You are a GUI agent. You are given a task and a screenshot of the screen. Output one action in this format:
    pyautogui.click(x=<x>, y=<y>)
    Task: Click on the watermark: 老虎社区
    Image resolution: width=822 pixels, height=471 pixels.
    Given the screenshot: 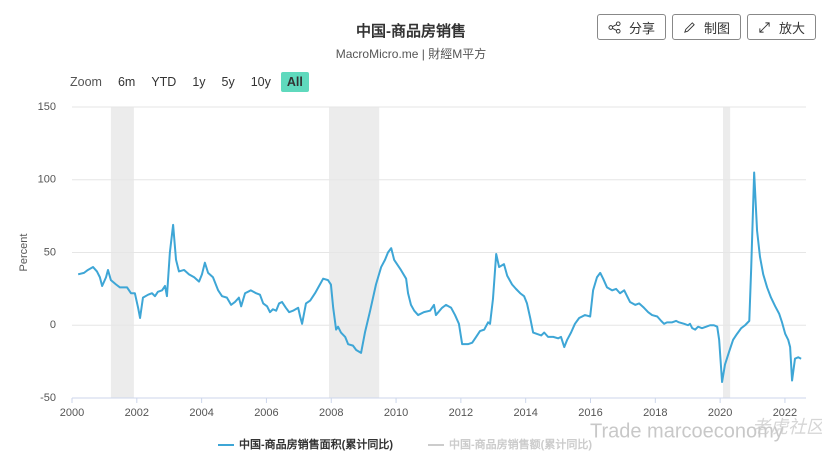 What is the action you would take?
    pyautogui.click(x=787, y=427)
    